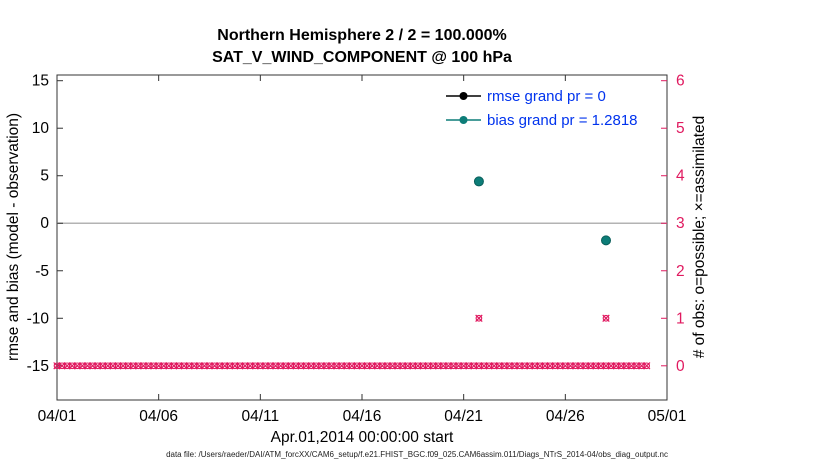 The image size is (830, 470). What do you see at coordinates (562, 120) in the screenshot?
I see `legend-bias-label: bias grand pr = 1.2818` at bounding box center [562, 120].